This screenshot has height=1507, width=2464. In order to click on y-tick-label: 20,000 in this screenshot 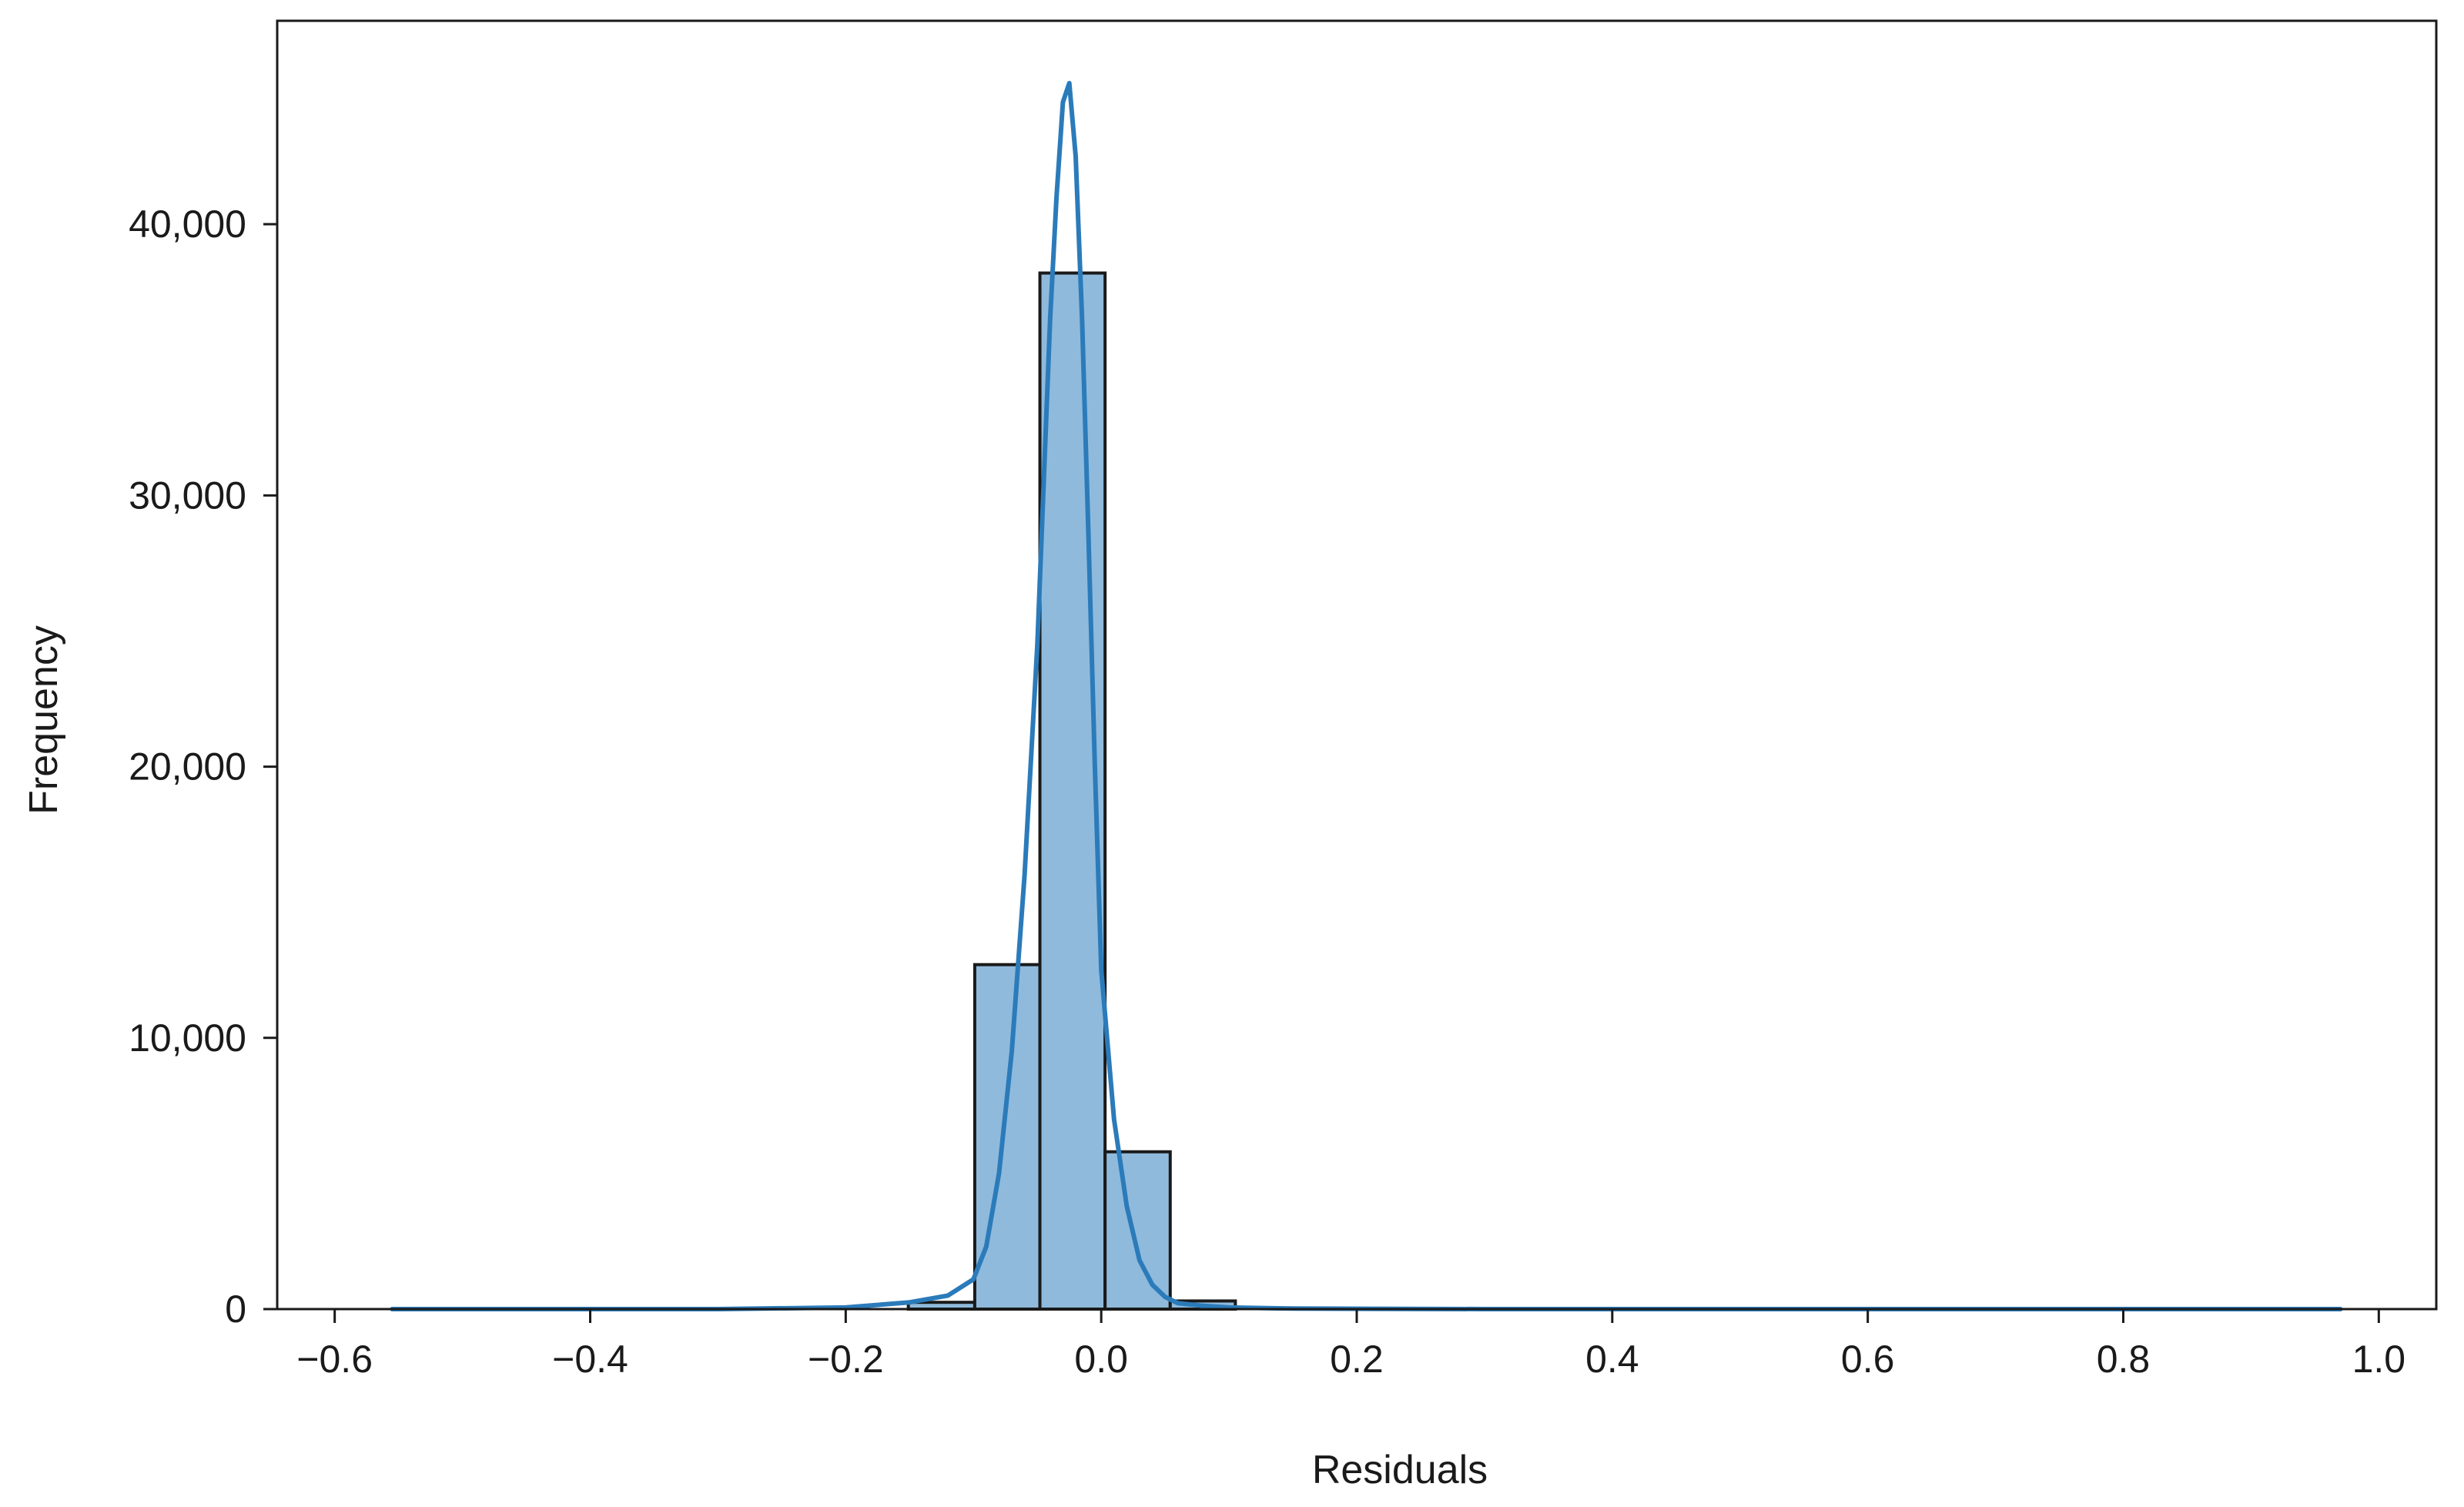, I will do `click(187, 767)`.